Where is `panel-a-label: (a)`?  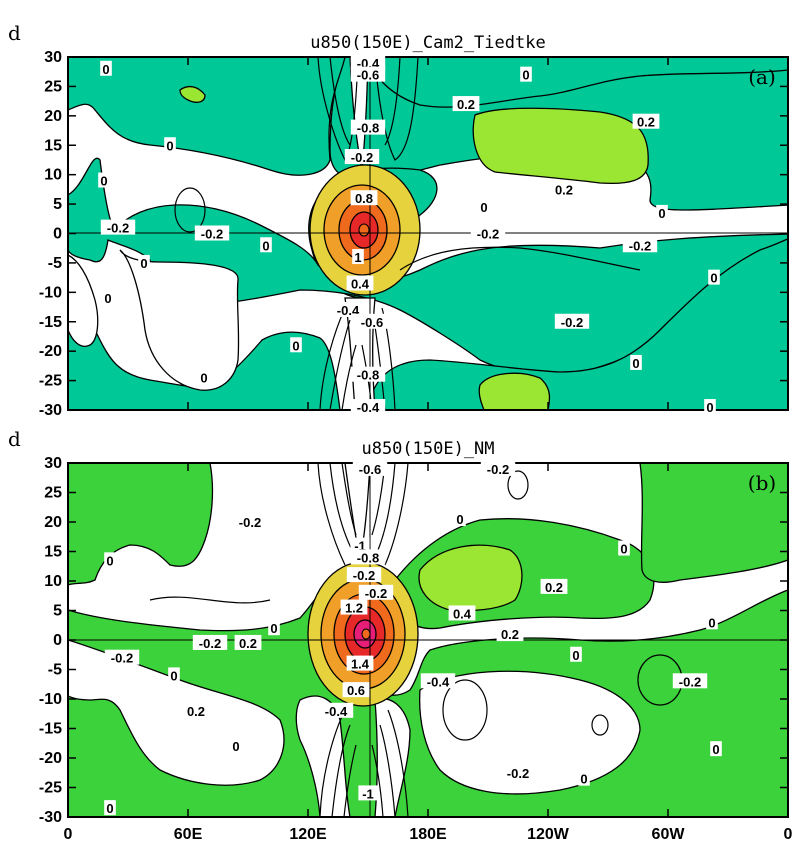 panel-a-label: (a) is located at coordinates (762, 77).